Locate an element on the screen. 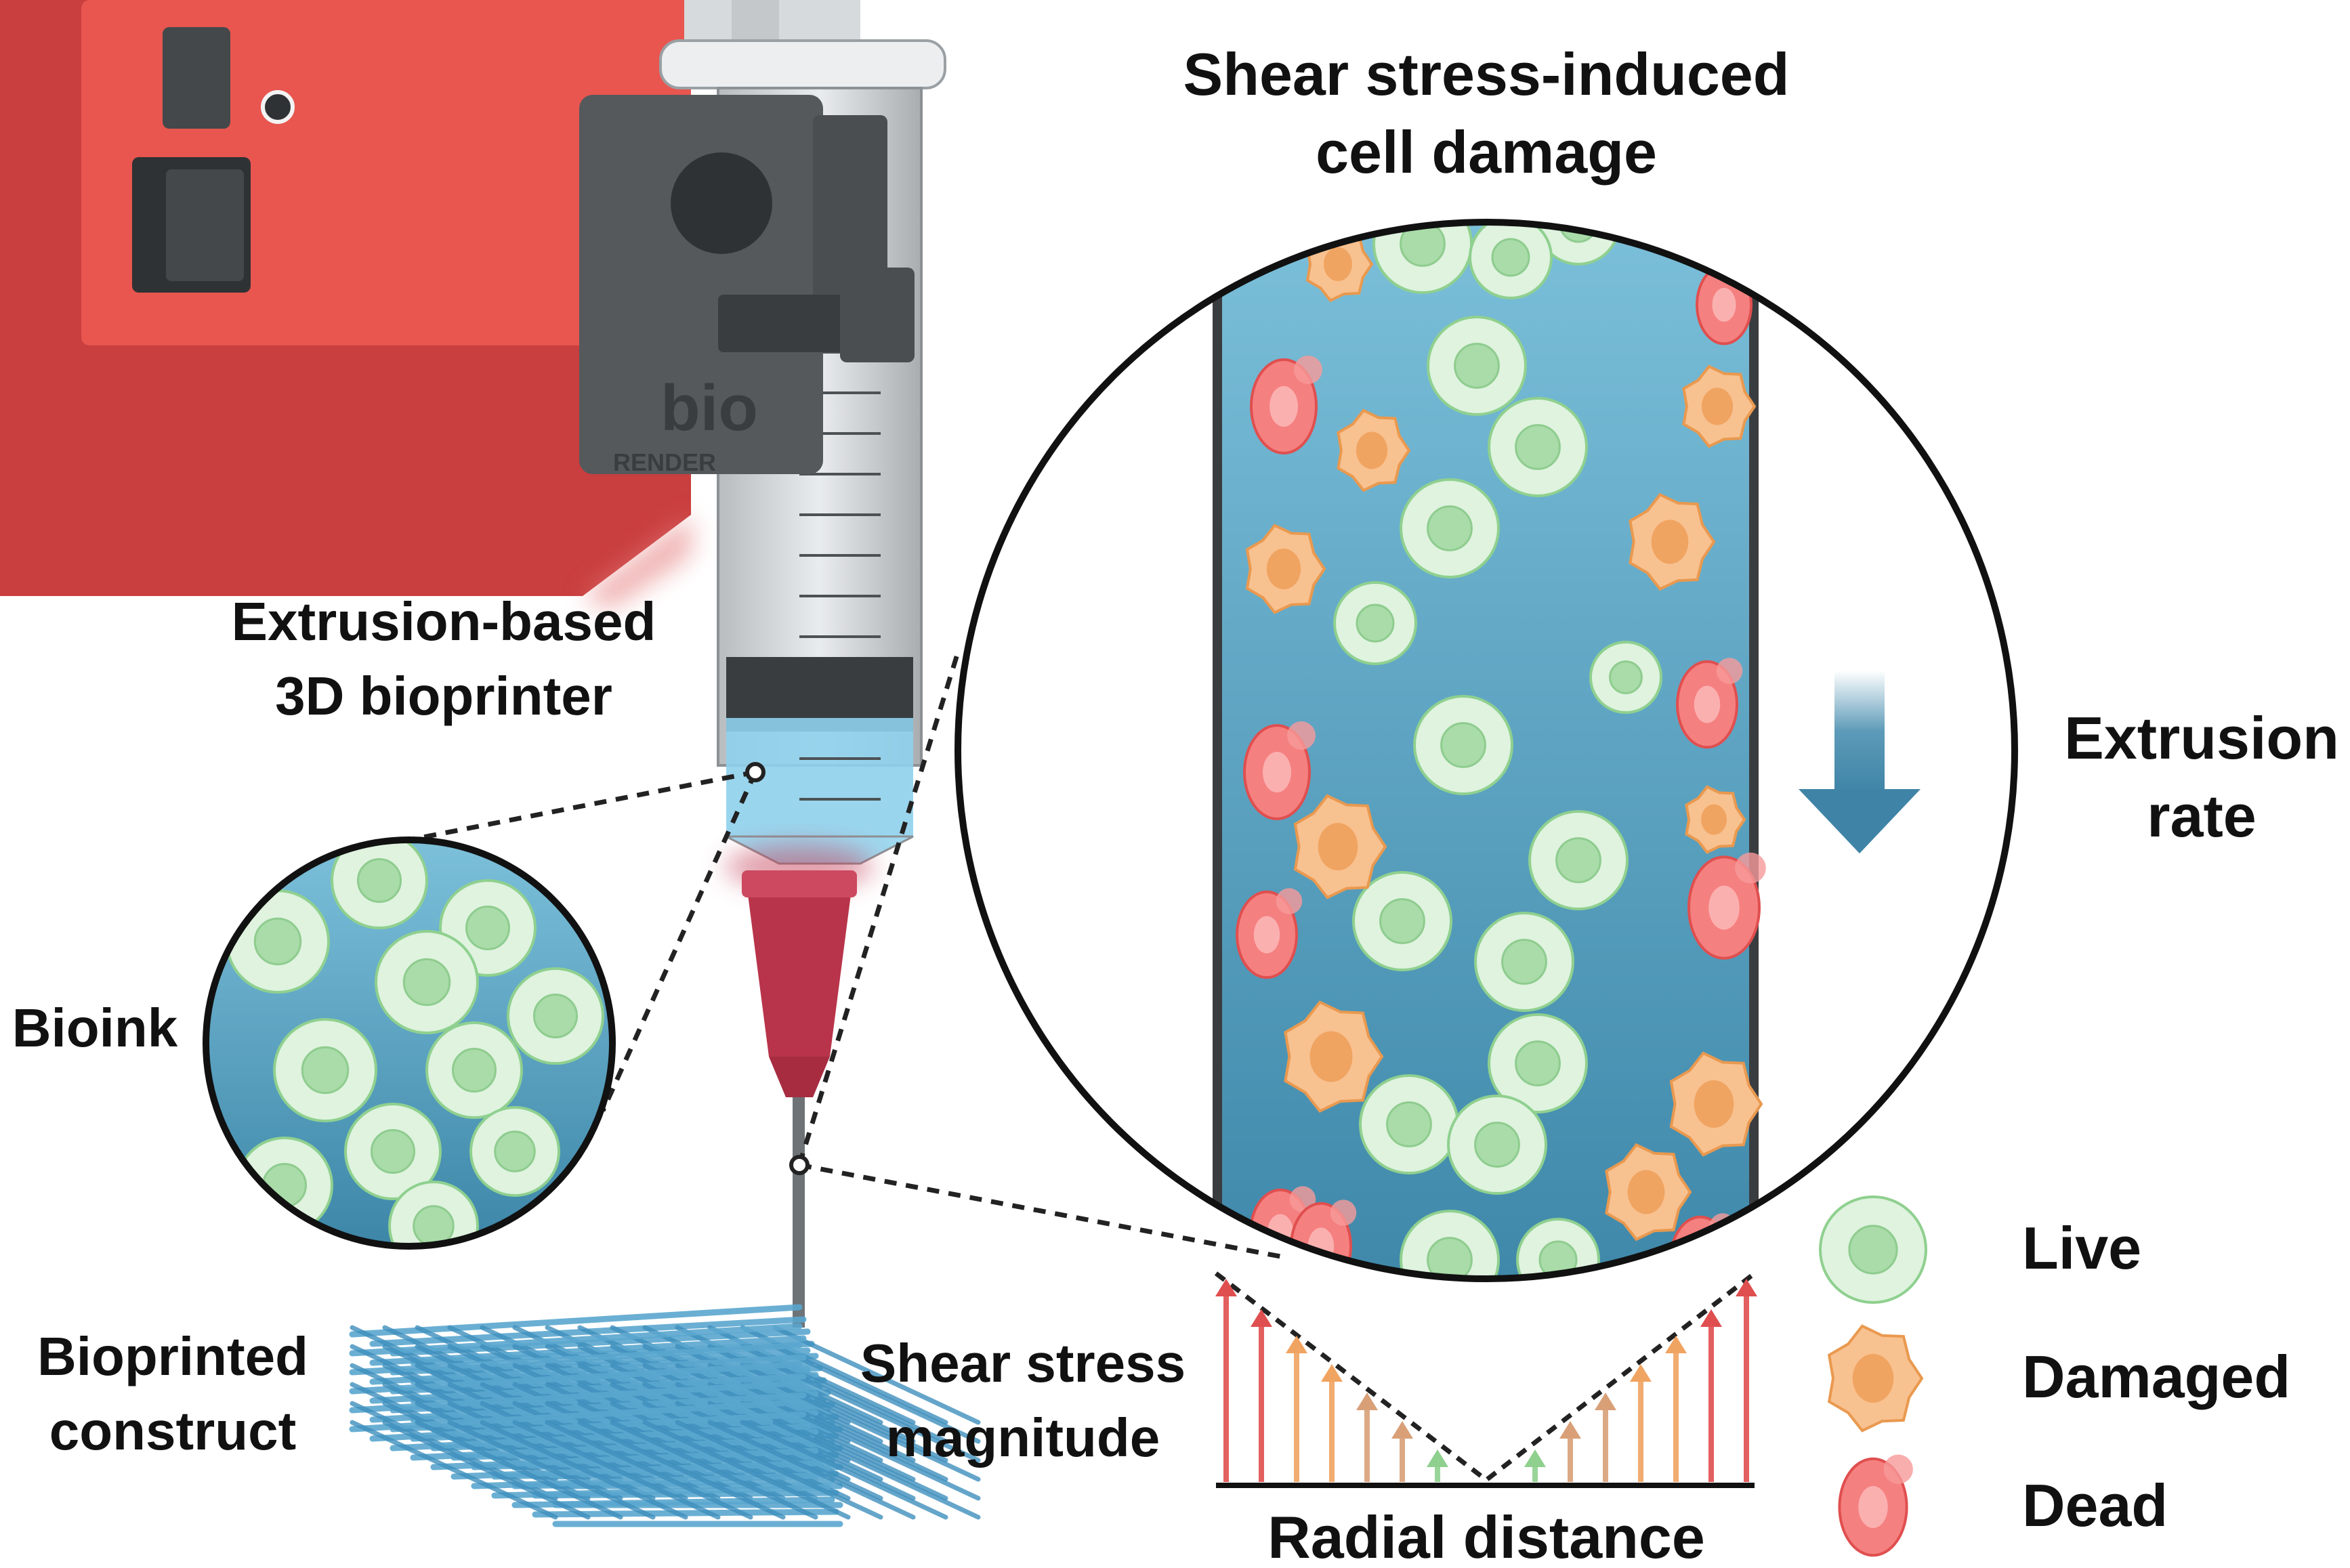 The image size is (2350, 1568). legend: Live Damaged Dead is located at coordinates (2055, 1376).